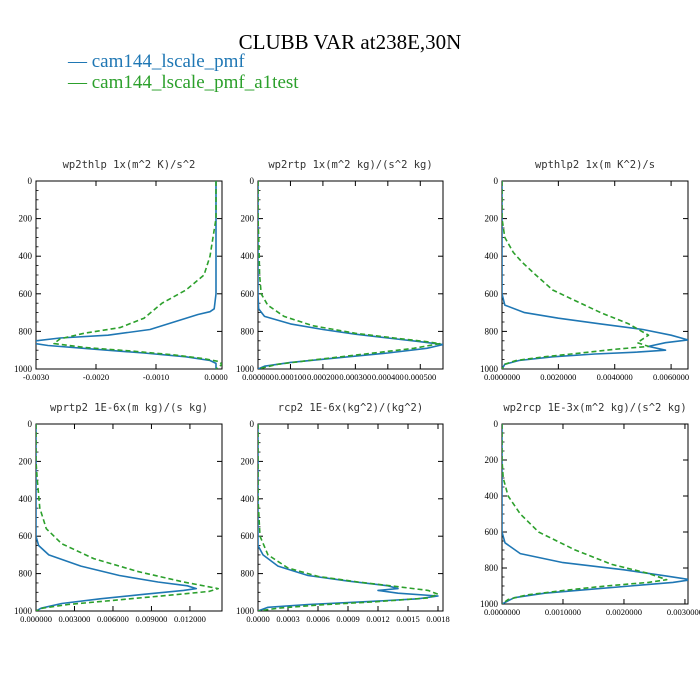 This screenshot has height=700, width=700. I want to click on x-tick-label: 0.0040000, so click(615, 377).